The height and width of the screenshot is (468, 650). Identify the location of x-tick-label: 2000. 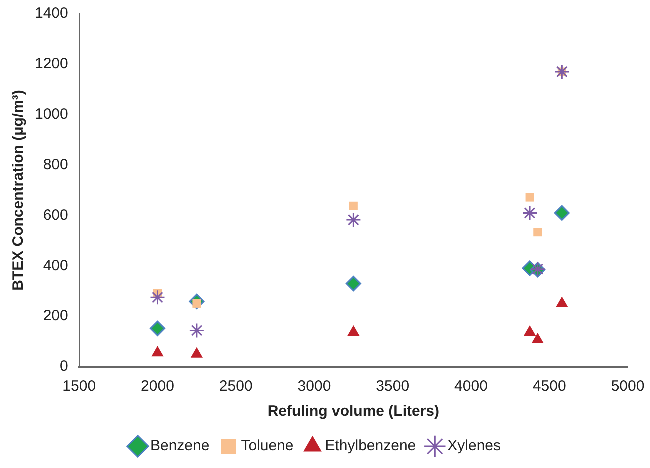
(157, 387).